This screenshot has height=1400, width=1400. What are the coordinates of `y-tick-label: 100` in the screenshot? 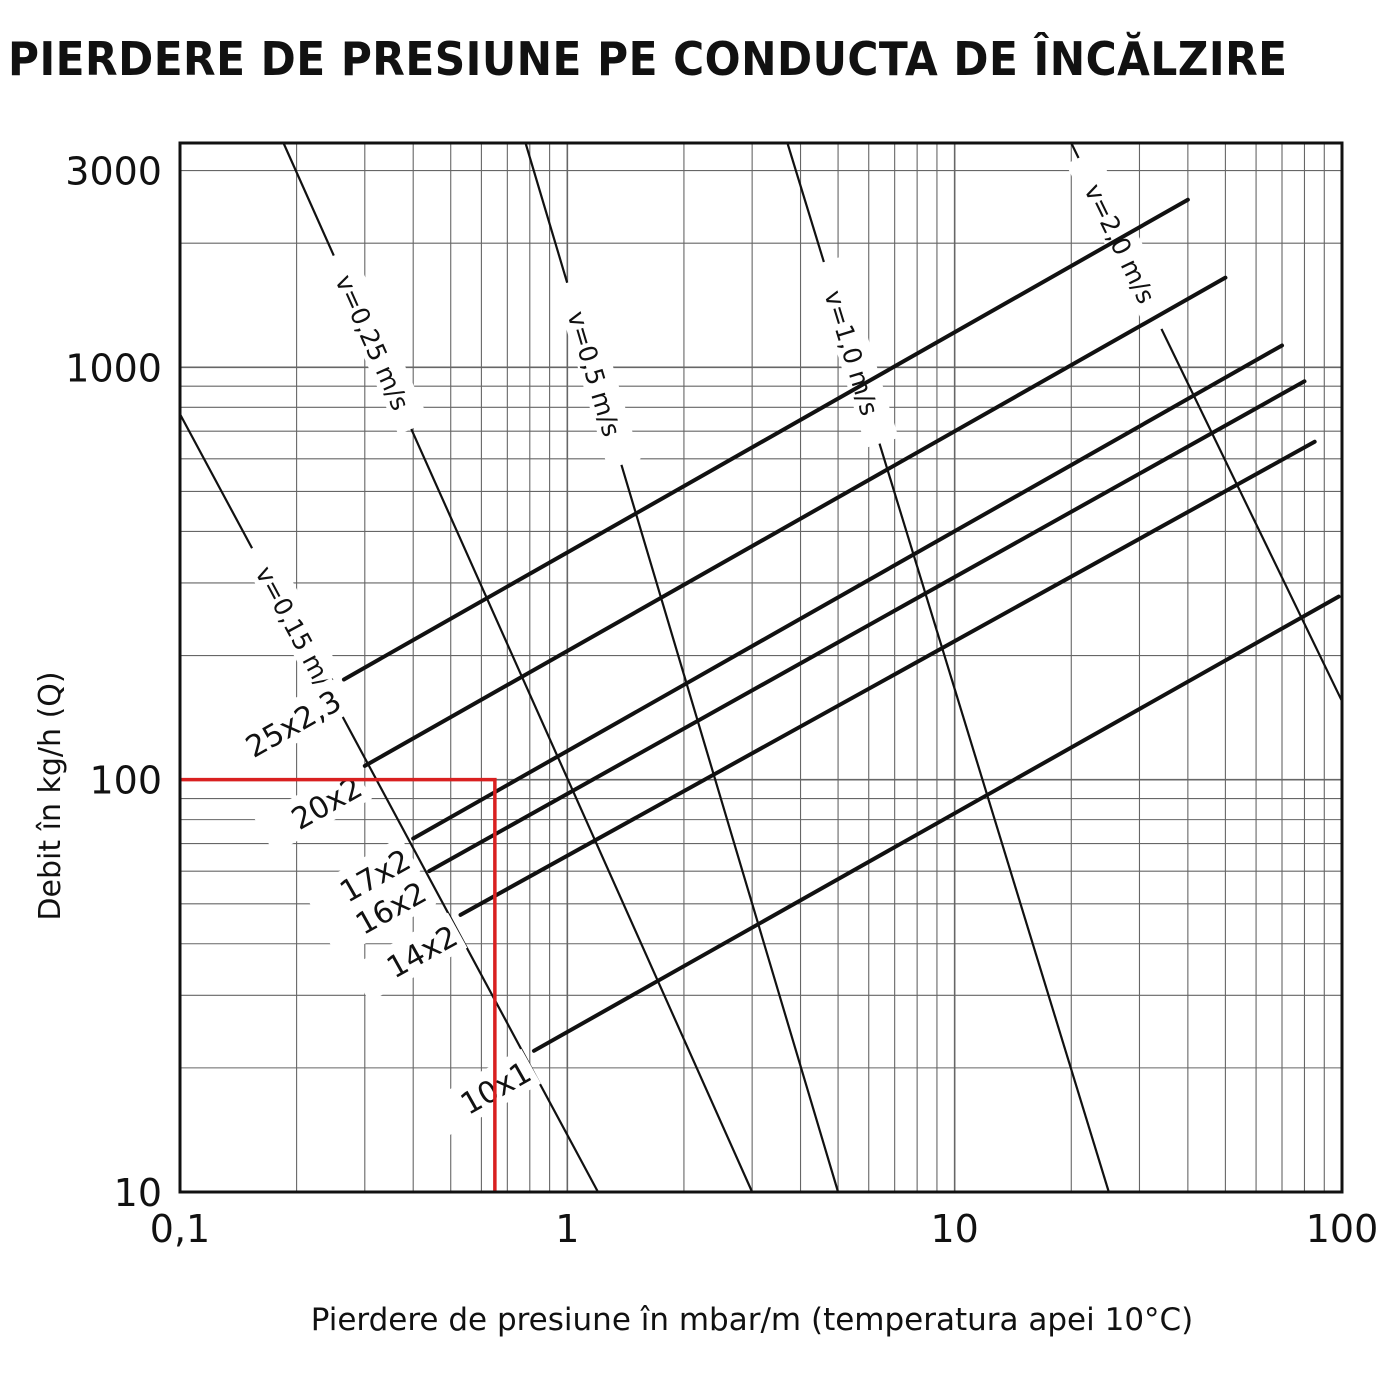 It's located at (125, 781).